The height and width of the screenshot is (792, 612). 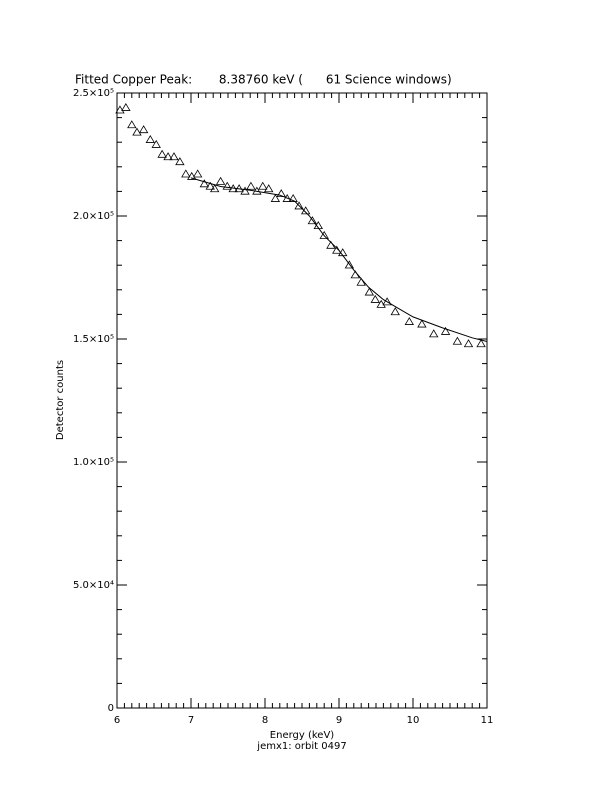 I want to click on y-tick-label: 1.5×10⁵, so click(x=93, y=339).